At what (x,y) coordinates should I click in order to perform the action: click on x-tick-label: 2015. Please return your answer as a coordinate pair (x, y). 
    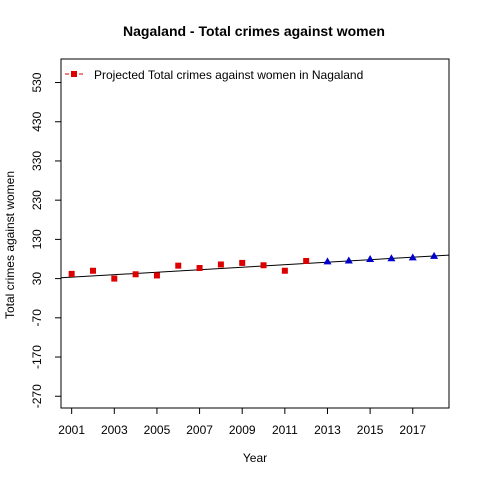
    Looking at the image, I should click on (370, 430).